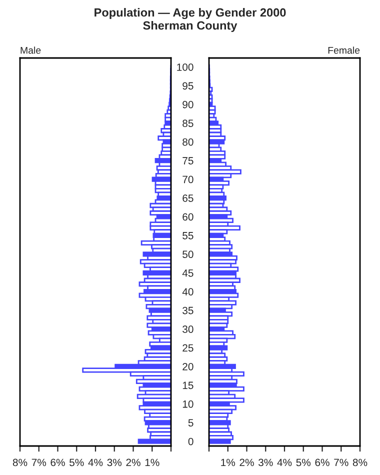  What do you see at coordinates (188, 160) in the screenshot?
I see `y-tick-label: 75` at bounding box center [188, 160].